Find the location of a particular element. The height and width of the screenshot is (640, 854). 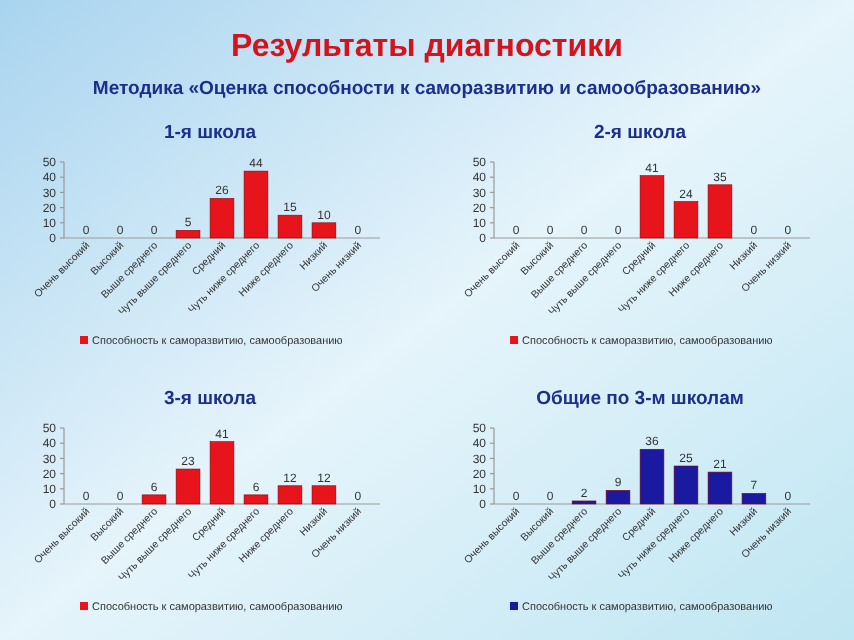

text: Результаты диагностики is located at coordinates (427, 47).